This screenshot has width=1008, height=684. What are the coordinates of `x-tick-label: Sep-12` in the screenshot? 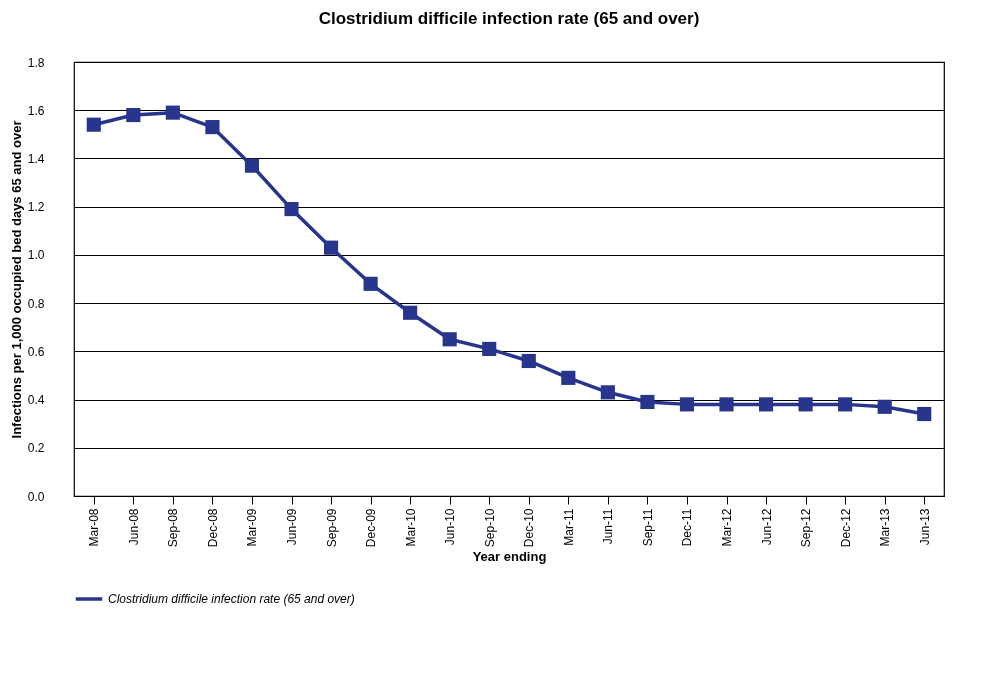 It's located at (806, 528).